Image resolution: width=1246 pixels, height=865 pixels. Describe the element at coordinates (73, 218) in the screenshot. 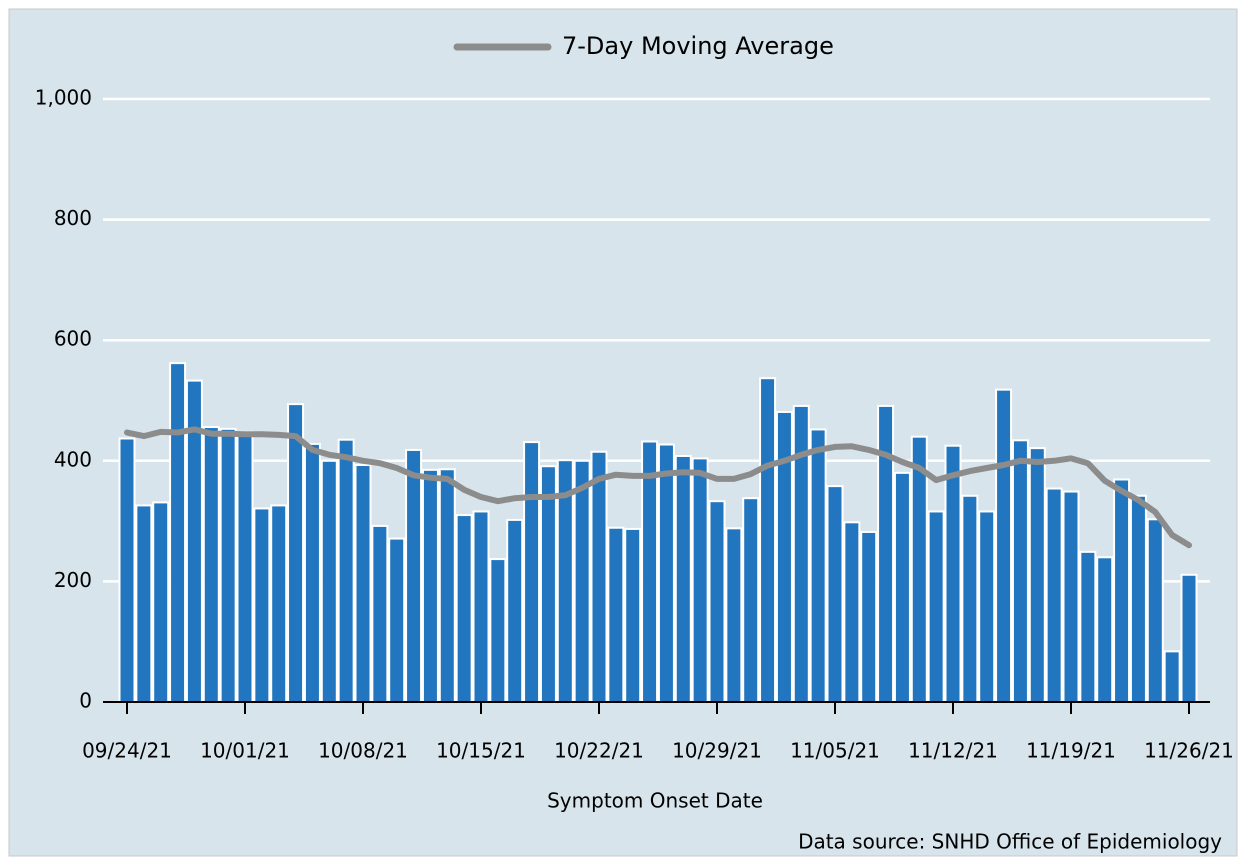

I see `y-tick-label: 800` at that location.